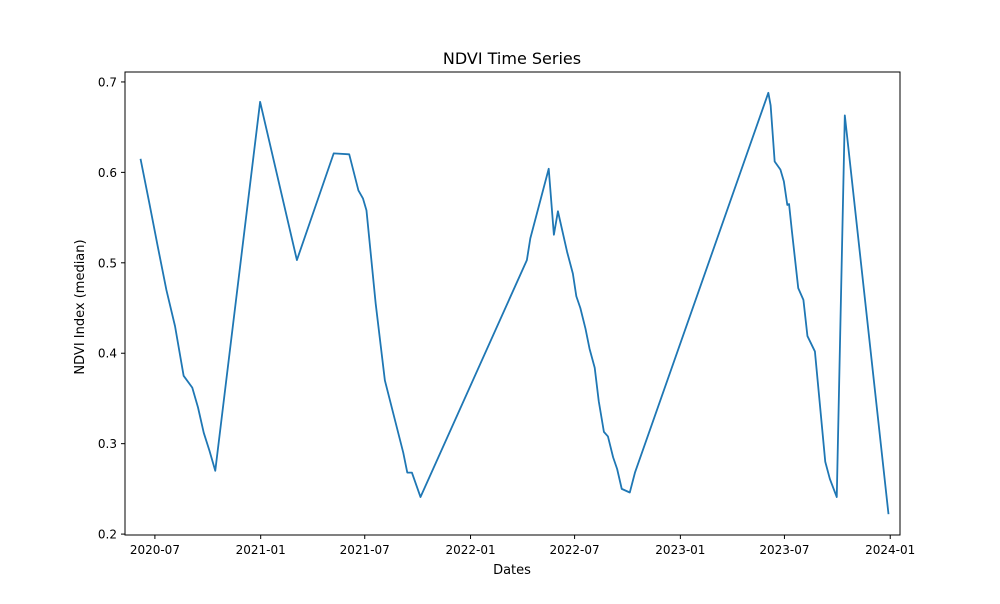 Image resolution: width=1000 pixels, height=604 pixels. What do you see at coordinates (107, 173) in the screenshot?
I see `y-tick-label: 0.6` at bounding box center [107, 173].